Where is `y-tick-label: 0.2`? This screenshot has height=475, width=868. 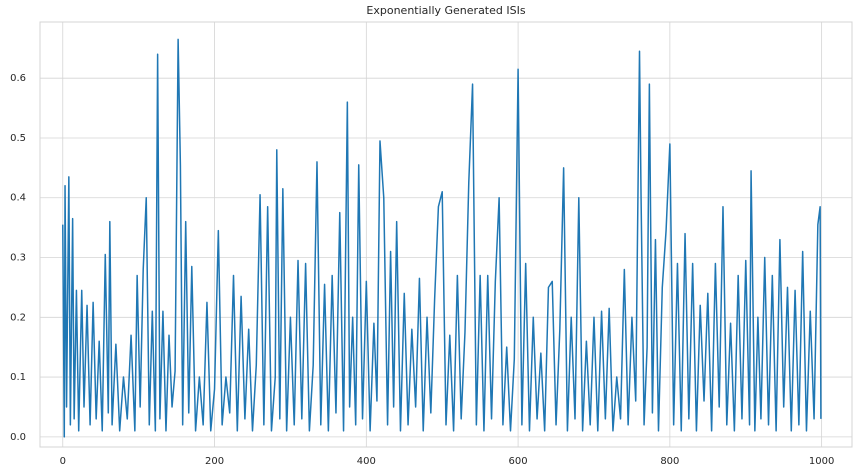
y-tick-label: 0.2 is located at coordinates (18, 317).